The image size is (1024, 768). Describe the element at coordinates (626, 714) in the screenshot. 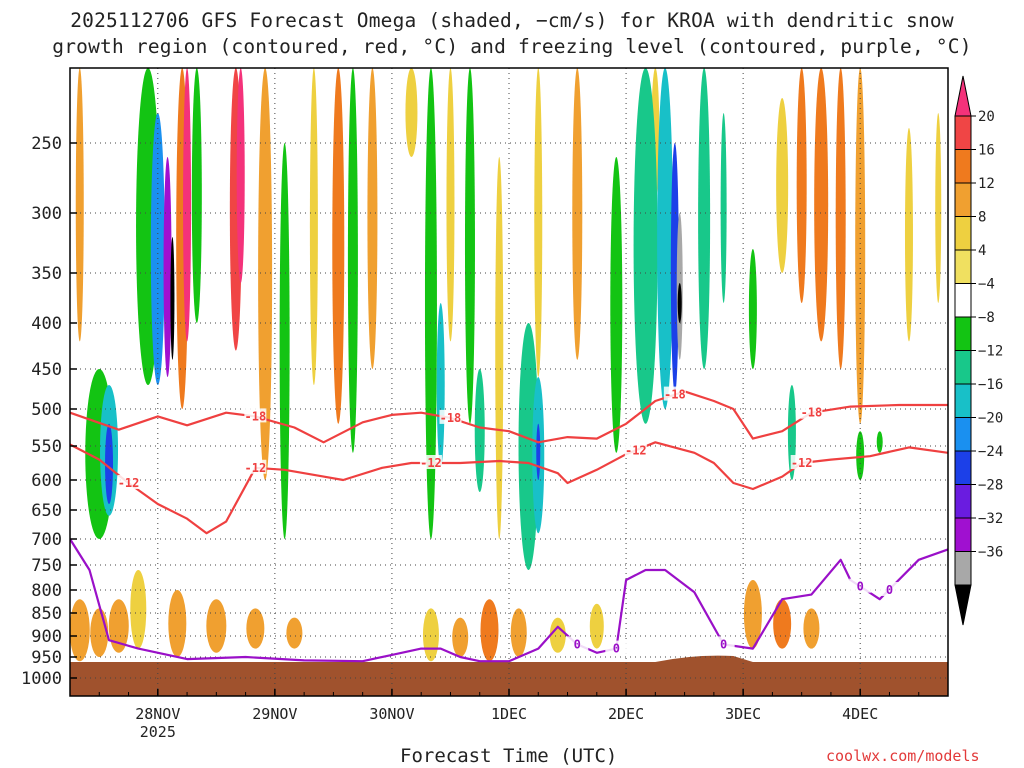

I see `x-tick-label: 2DEC` at that location.